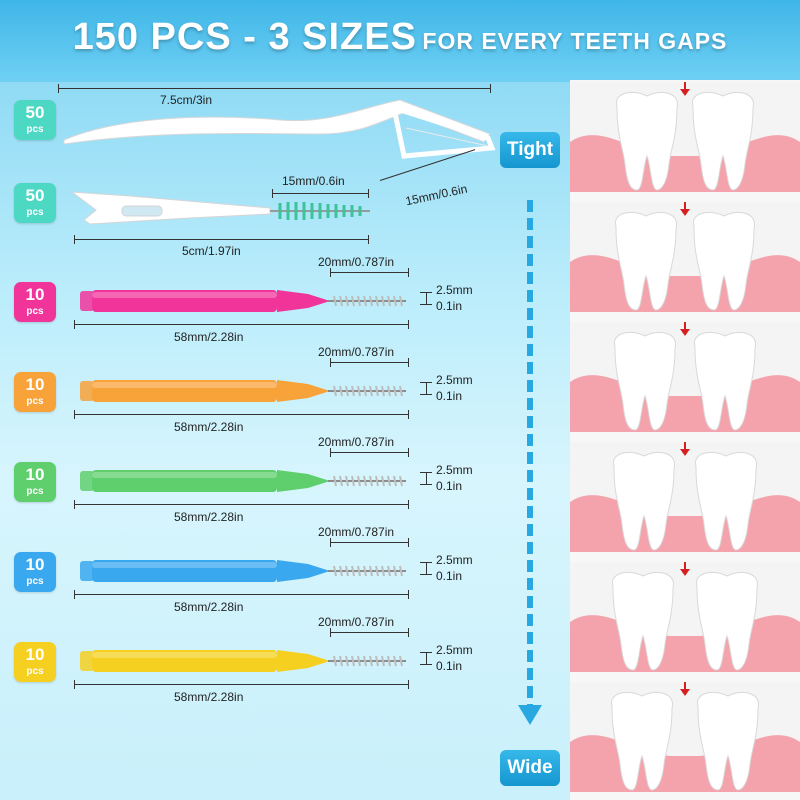 This screenshot has width=800, height=800. What do you see at coordinates (74, 239) in the screenshot?
I see `pick-length-tick-left` at bounding box center [74, 239].